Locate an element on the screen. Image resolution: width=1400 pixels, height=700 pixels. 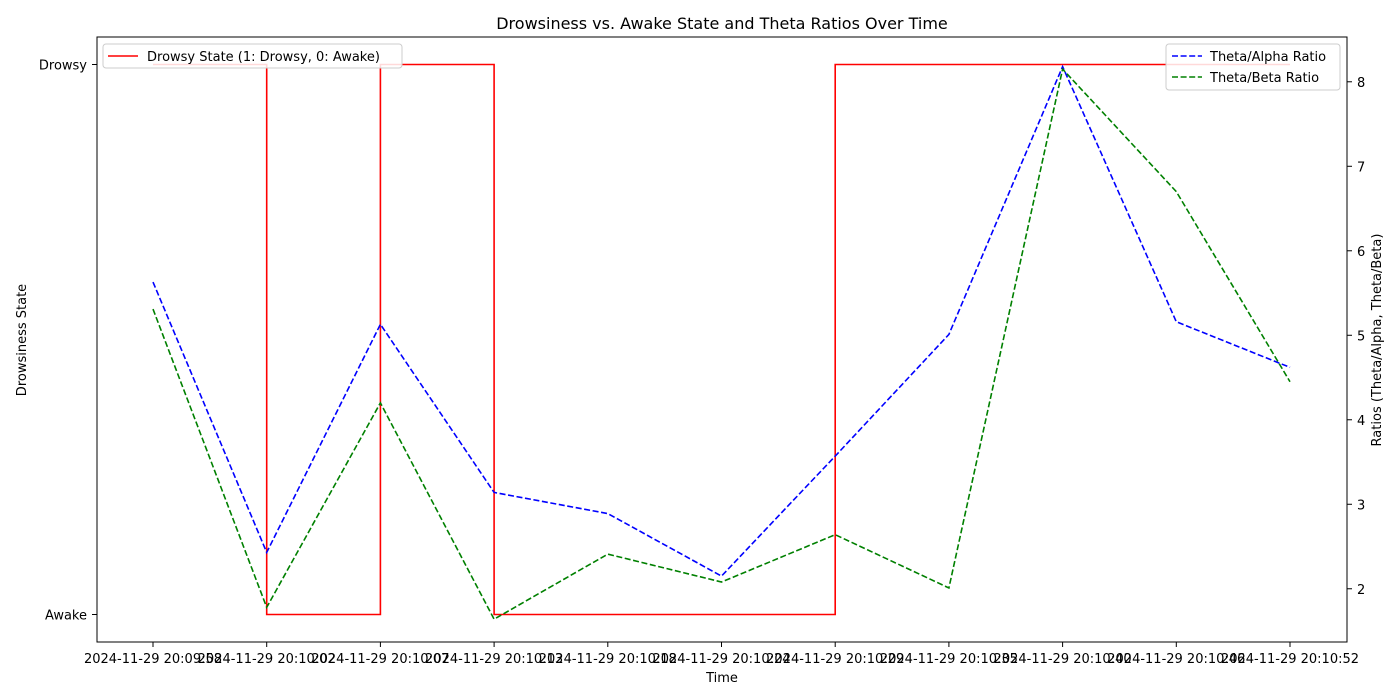
left-tick-label: Awake is located at coordinates (66, 616).